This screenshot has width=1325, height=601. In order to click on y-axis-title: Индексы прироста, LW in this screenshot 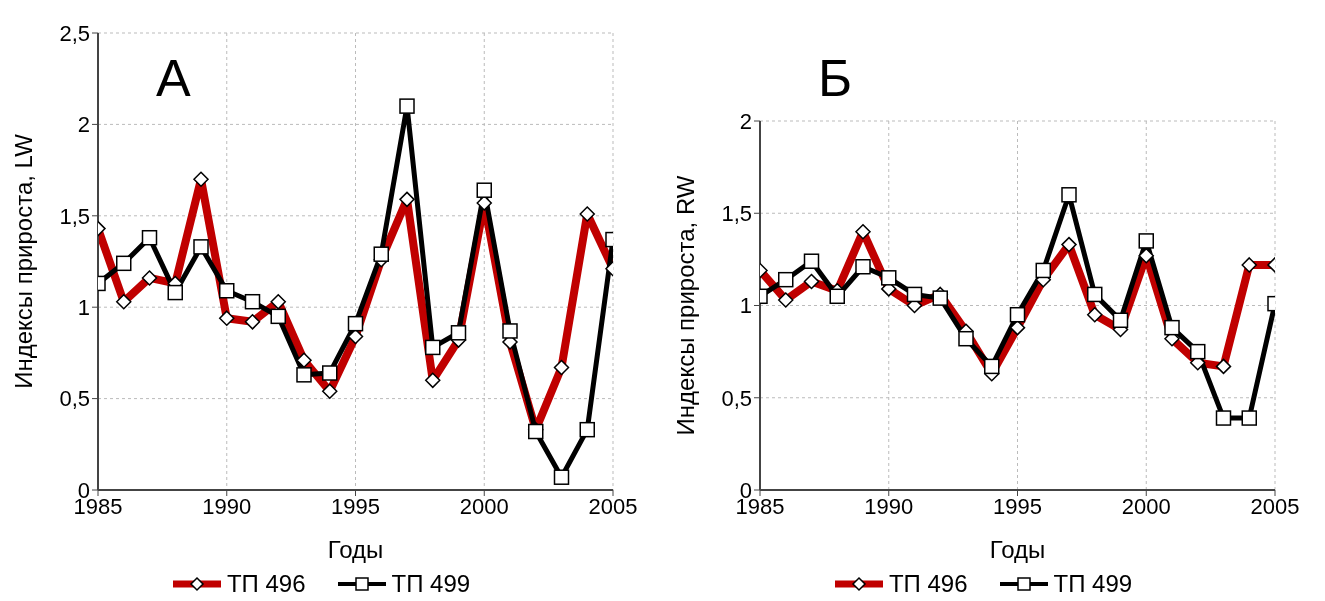, I will do `click(23, 261)`.